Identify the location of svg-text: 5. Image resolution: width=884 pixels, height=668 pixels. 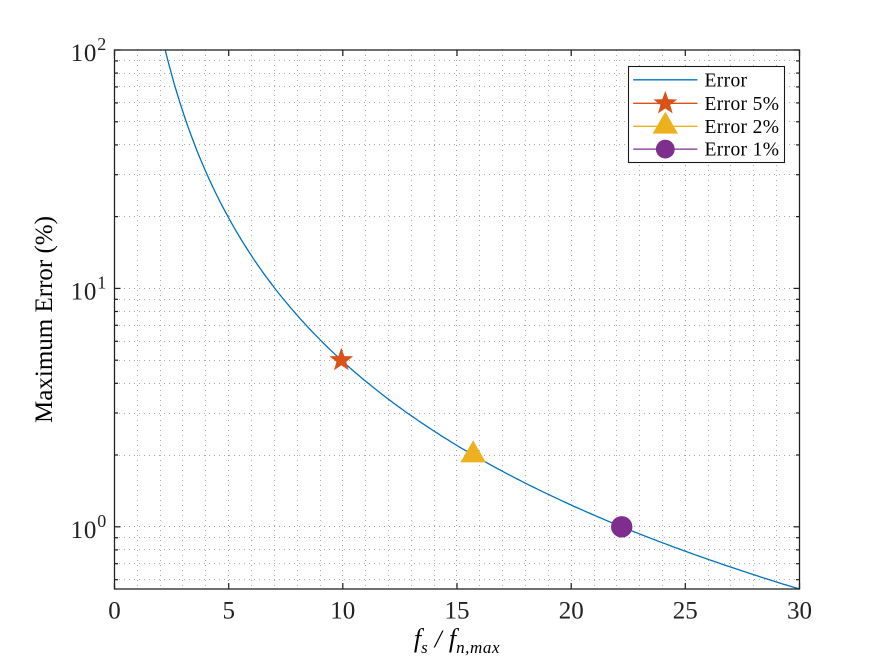
(228, 610).